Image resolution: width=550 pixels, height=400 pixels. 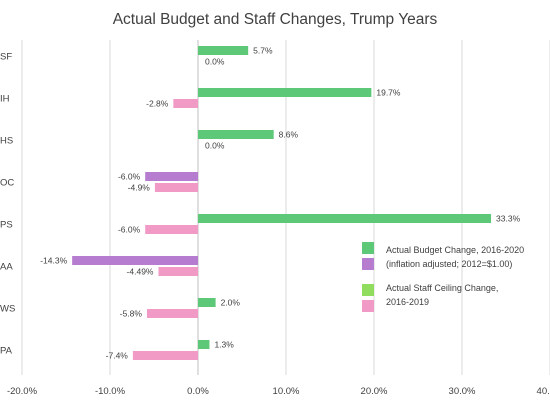 I want to click on legend-label: Actual Budget Change, 2016-2020, so click(x=455, y=250).